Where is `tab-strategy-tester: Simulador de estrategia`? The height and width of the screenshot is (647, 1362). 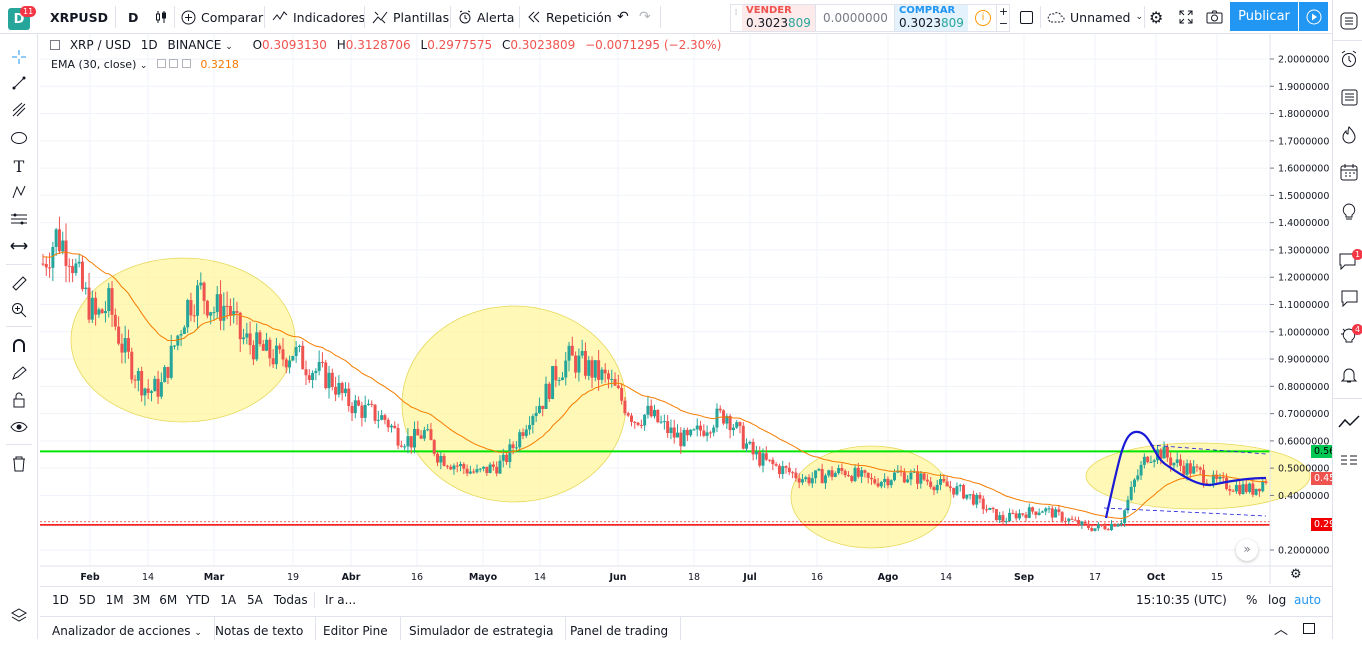 tab-strategy-tester: Simulador de estrategia is located at coordinates (482, 628).